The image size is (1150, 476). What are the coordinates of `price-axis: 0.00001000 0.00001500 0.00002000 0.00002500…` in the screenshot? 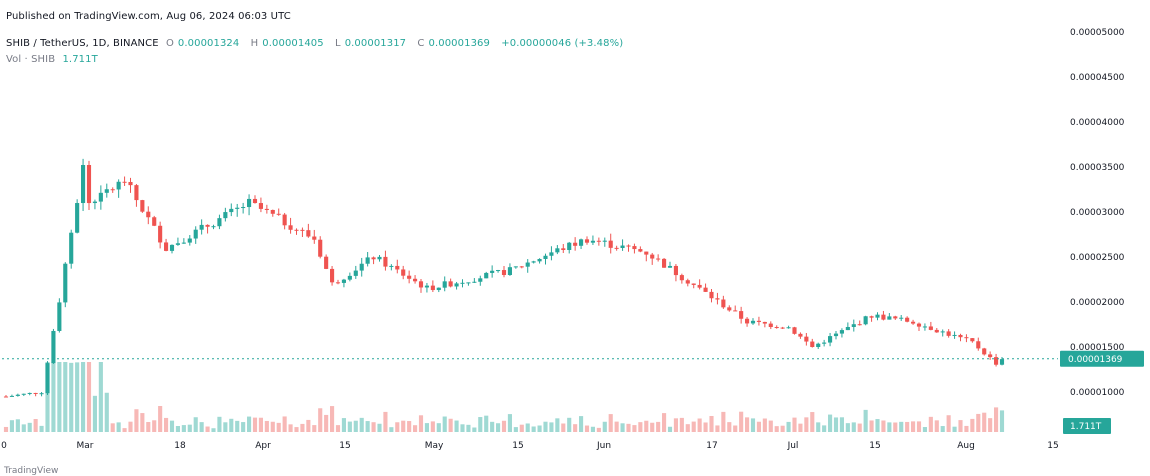 It's located at (1097, 213).